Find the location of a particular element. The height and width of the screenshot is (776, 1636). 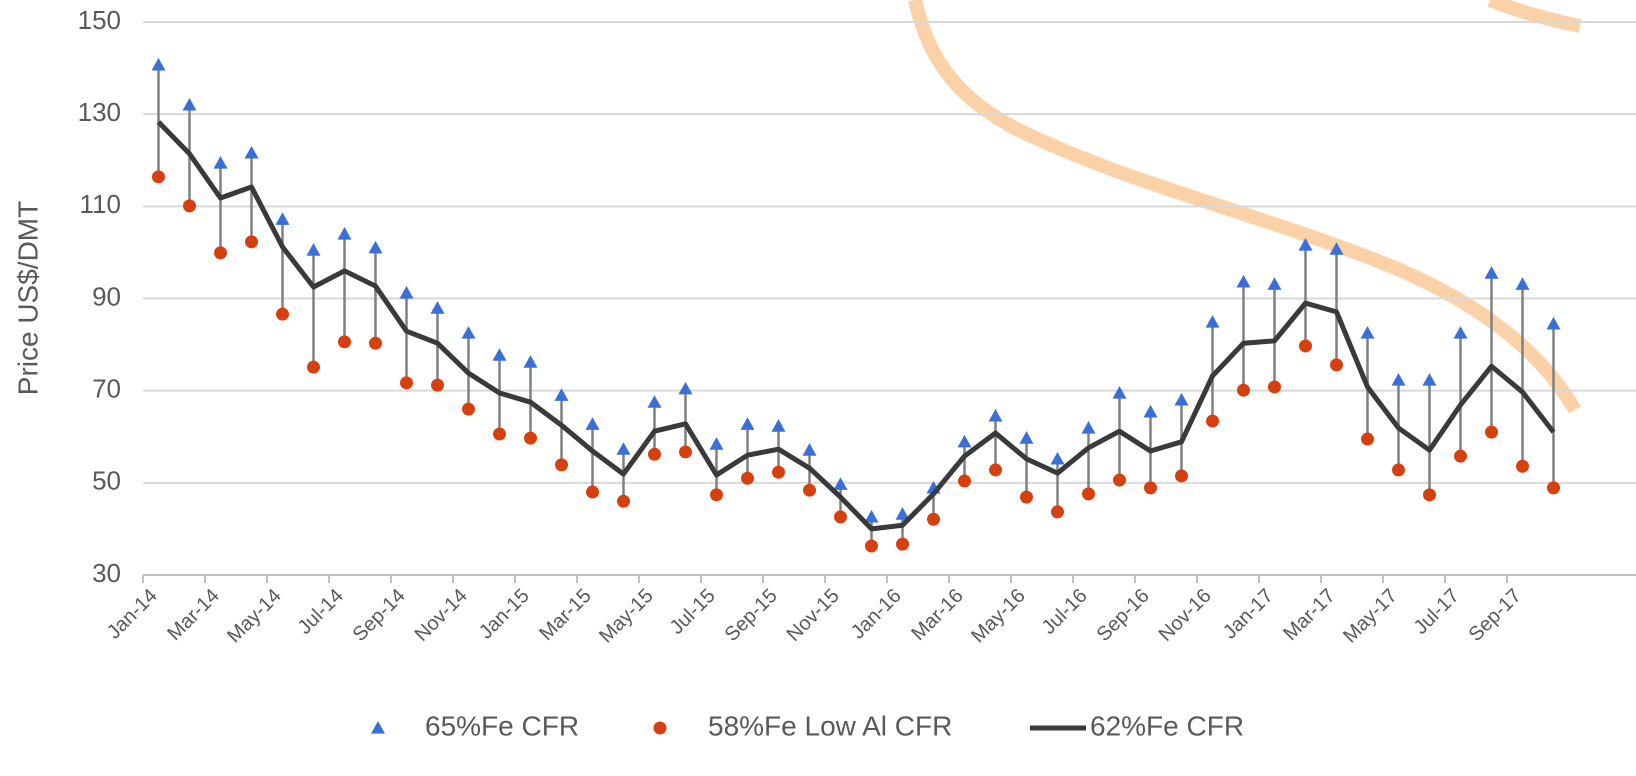

x-tick-label: Nov-14 is located at coordinates (441, 615).